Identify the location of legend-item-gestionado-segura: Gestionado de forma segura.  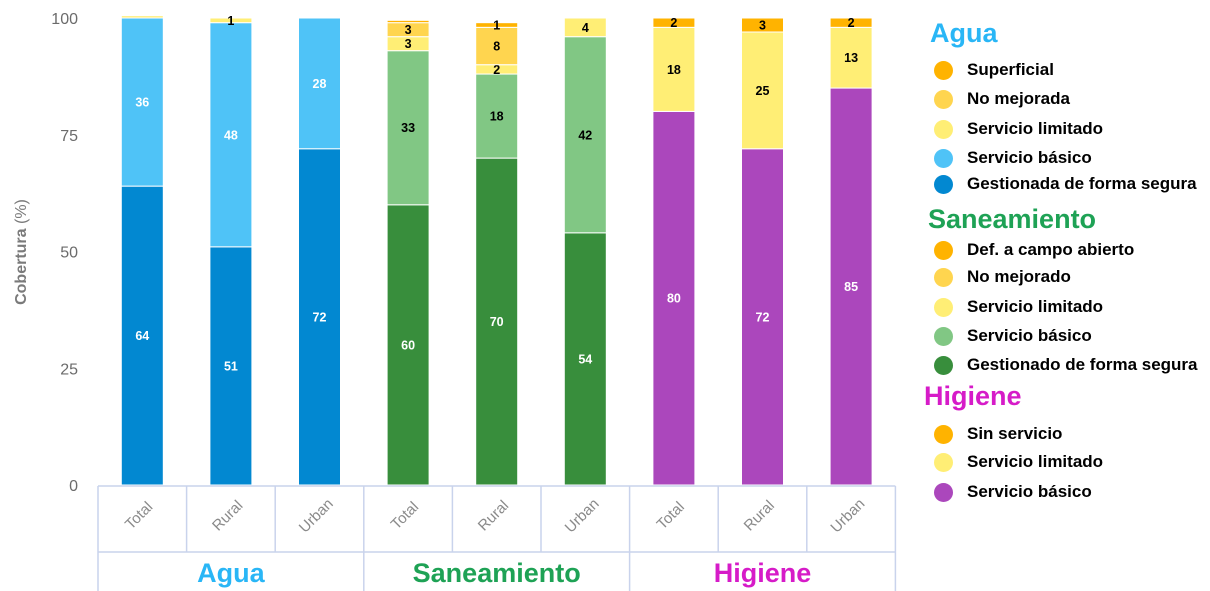
(1066, 365).